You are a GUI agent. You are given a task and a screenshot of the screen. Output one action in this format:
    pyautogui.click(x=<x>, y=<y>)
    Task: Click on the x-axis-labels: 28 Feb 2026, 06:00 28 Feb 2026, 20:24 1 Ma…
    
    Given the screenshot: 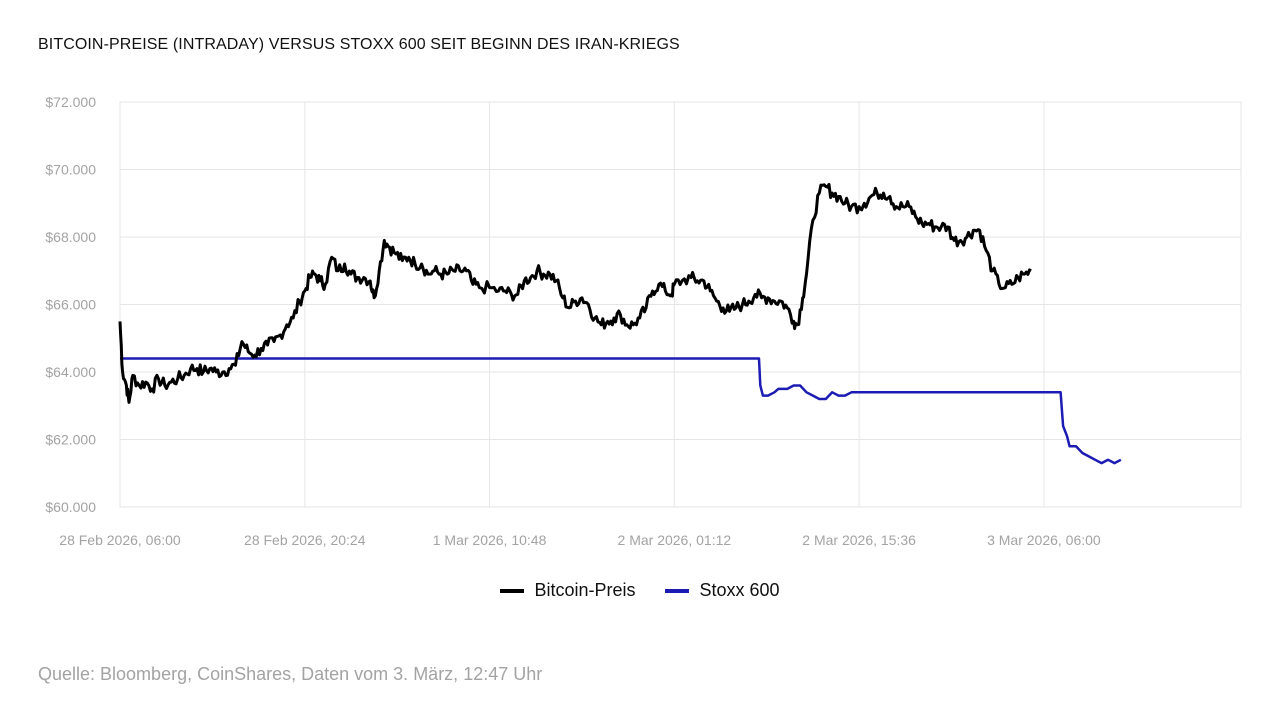 What is the action you would take?
    pyautogui.click(x=580, y=540)
    